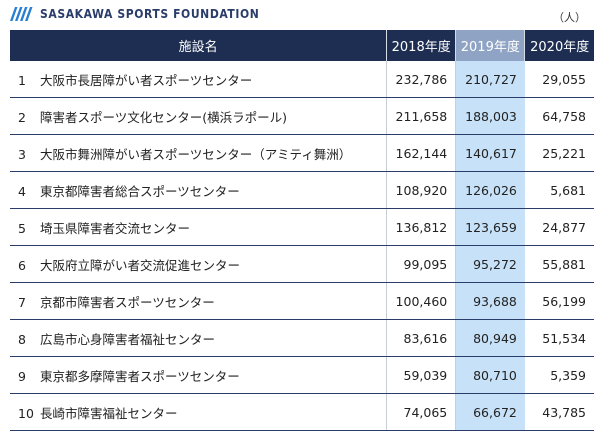  I want to click on facility-cell: 4 東京都障害者総合スポーツセンター, so click(199, 190).